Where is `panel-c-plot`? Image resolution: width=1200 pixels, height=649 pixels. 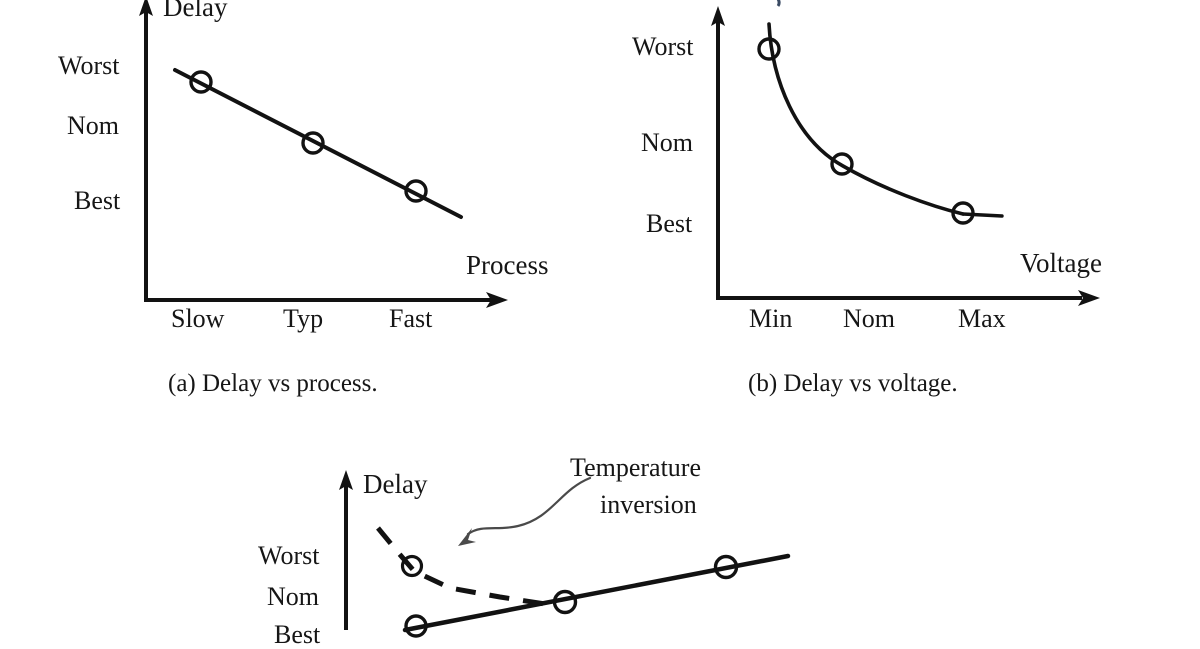
panel-c-plot is located at coordinates (565, 554).